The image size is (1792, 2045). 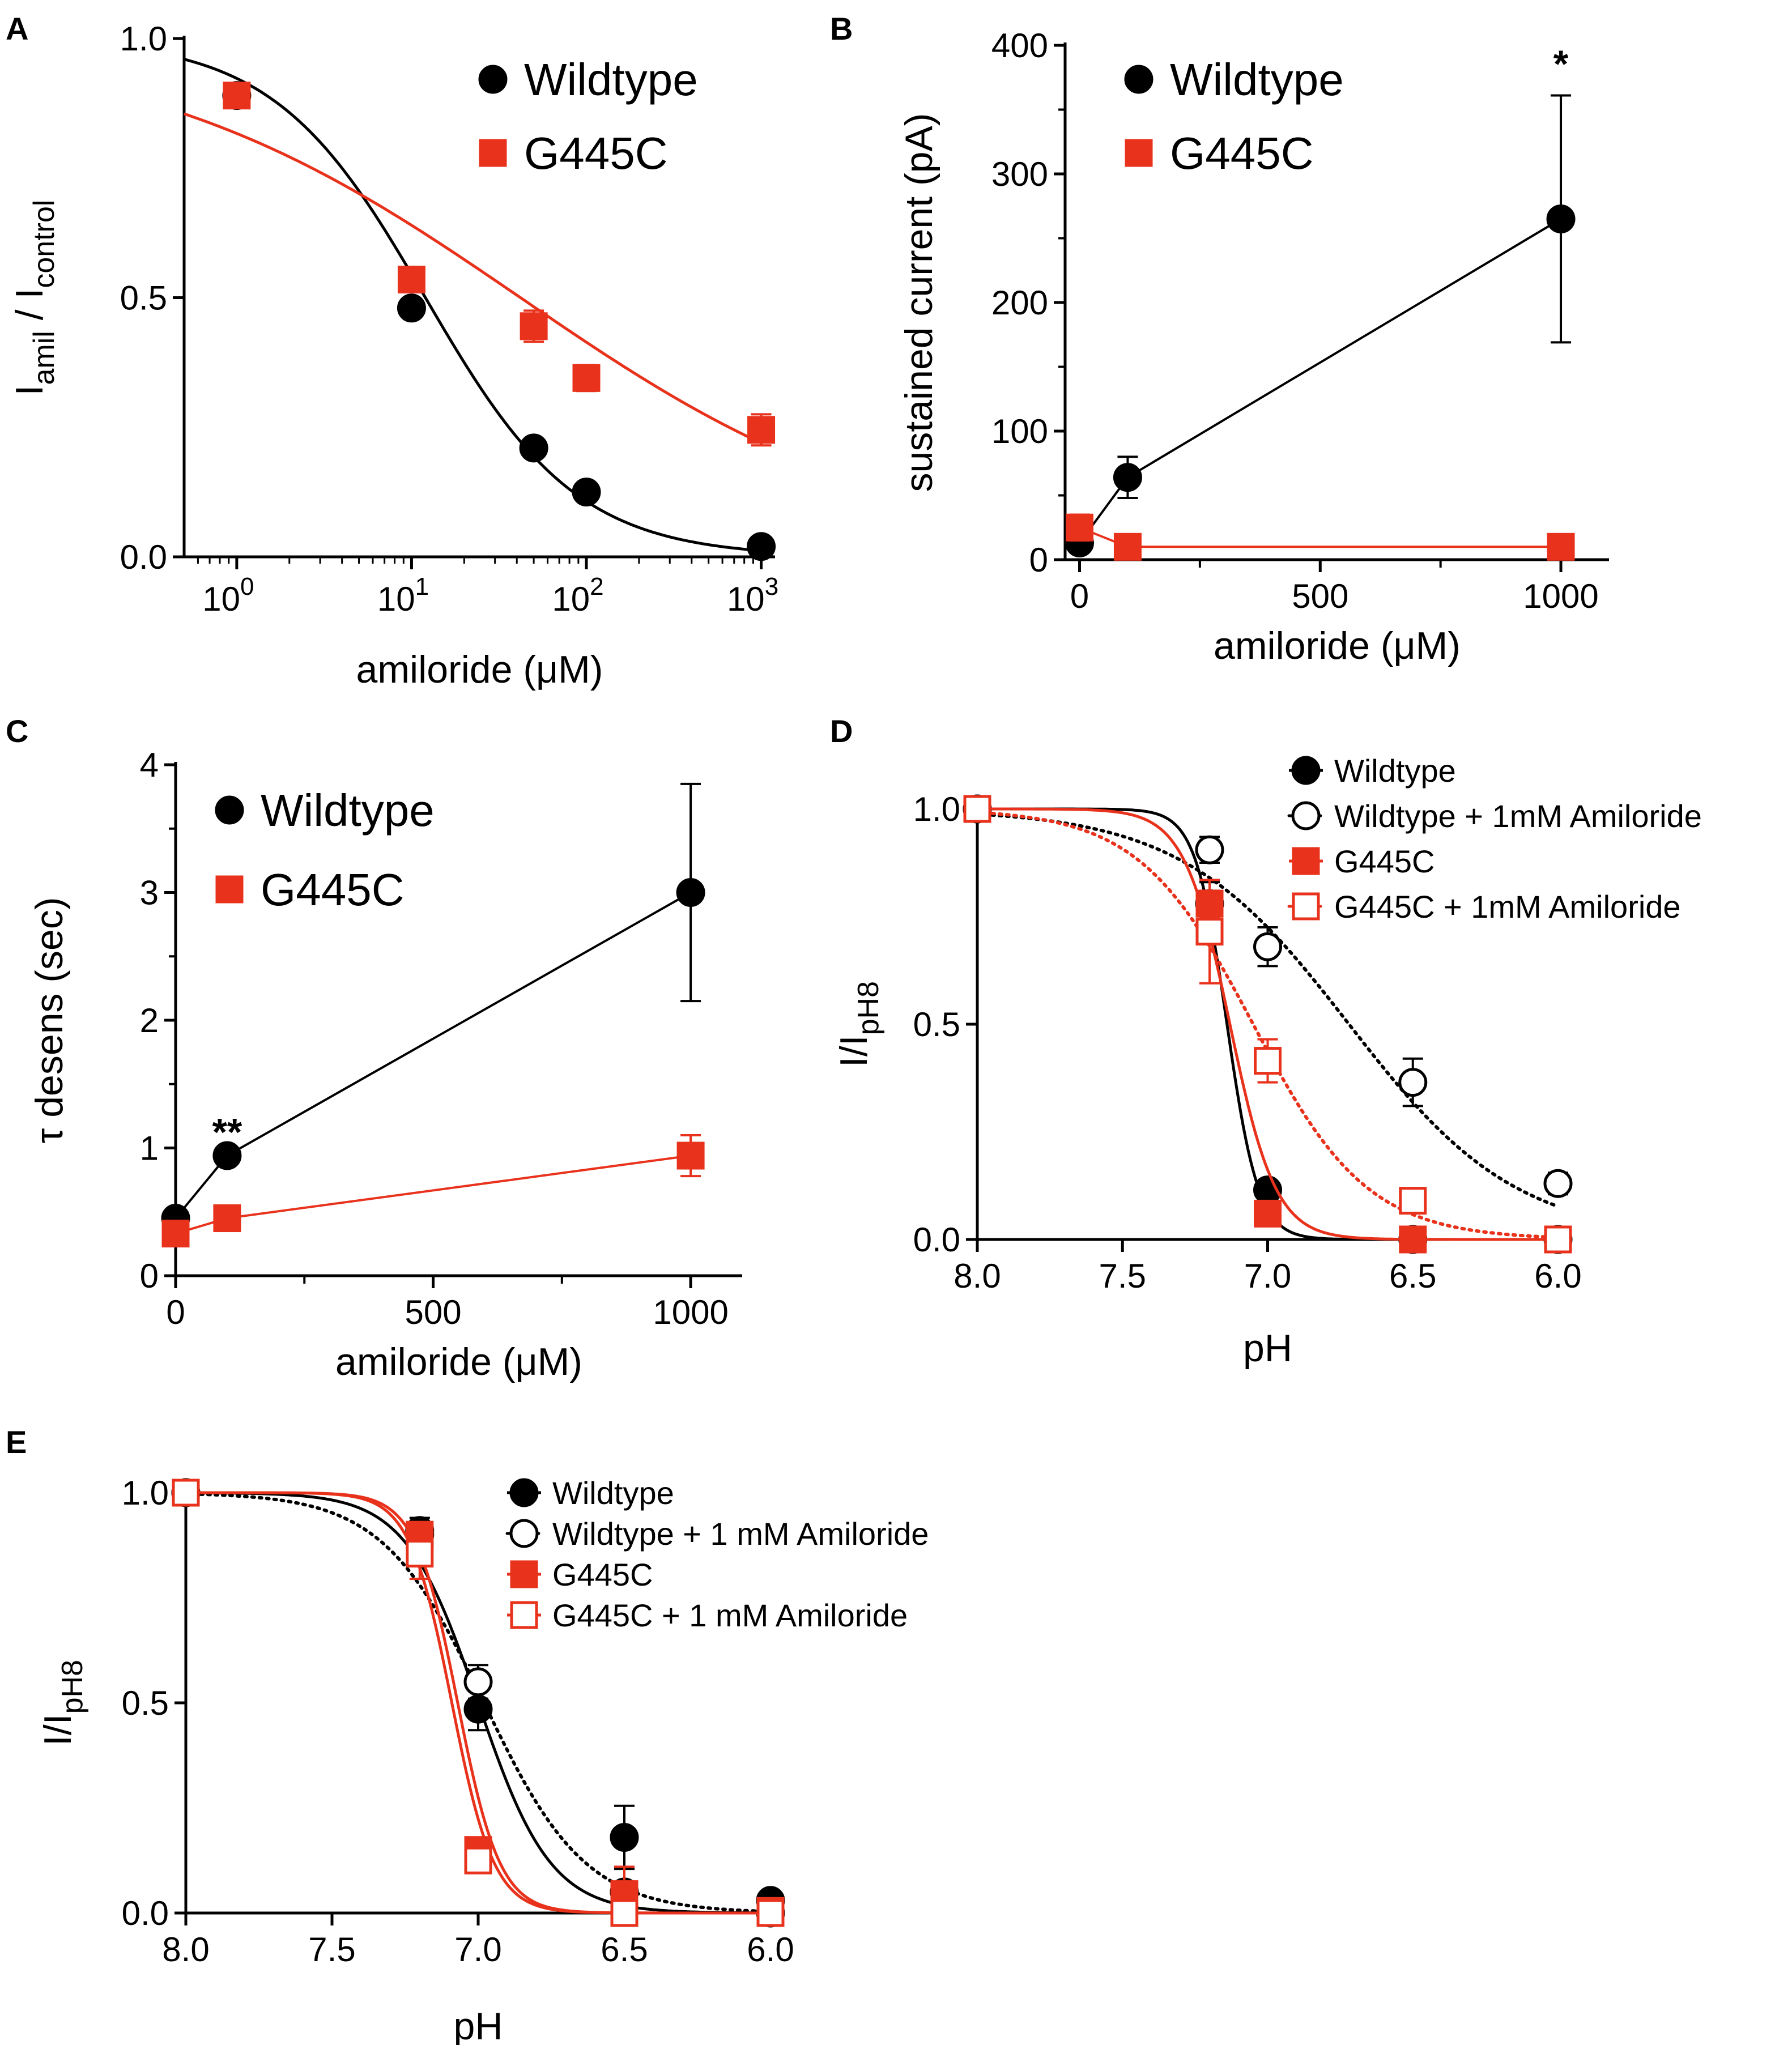 What do you see at coordinates (44, 358) in the screenshot?
I see `y-title-sub: amil` at bounding box center [44, 358].